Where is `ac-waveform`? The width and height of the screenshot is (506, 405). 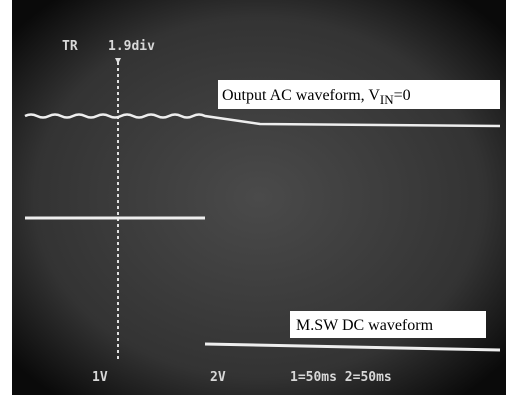 ac-waveform is located at coordinates (262, 120).